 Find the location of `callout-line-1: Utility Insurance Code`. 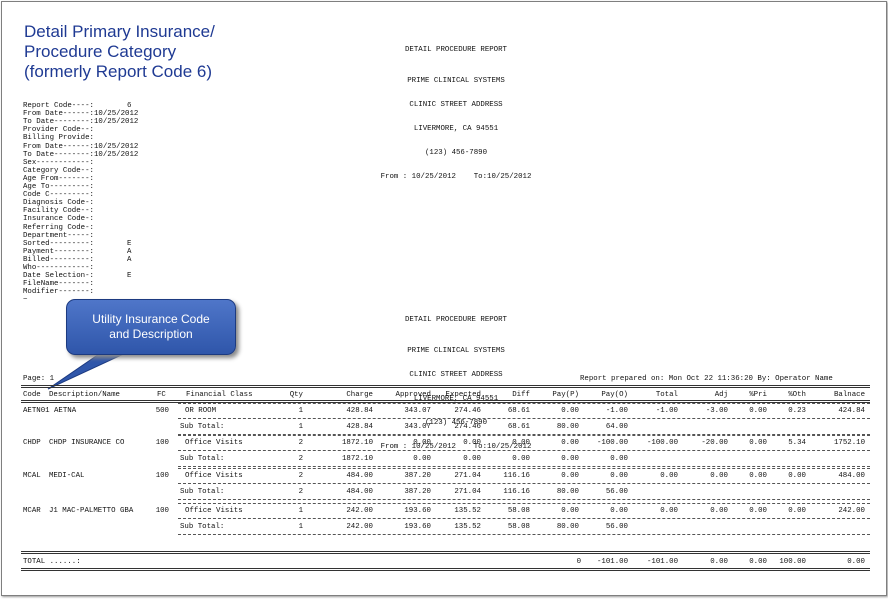

callout-line-1: Utility Insurance Code is located at coordinates (151, 319).